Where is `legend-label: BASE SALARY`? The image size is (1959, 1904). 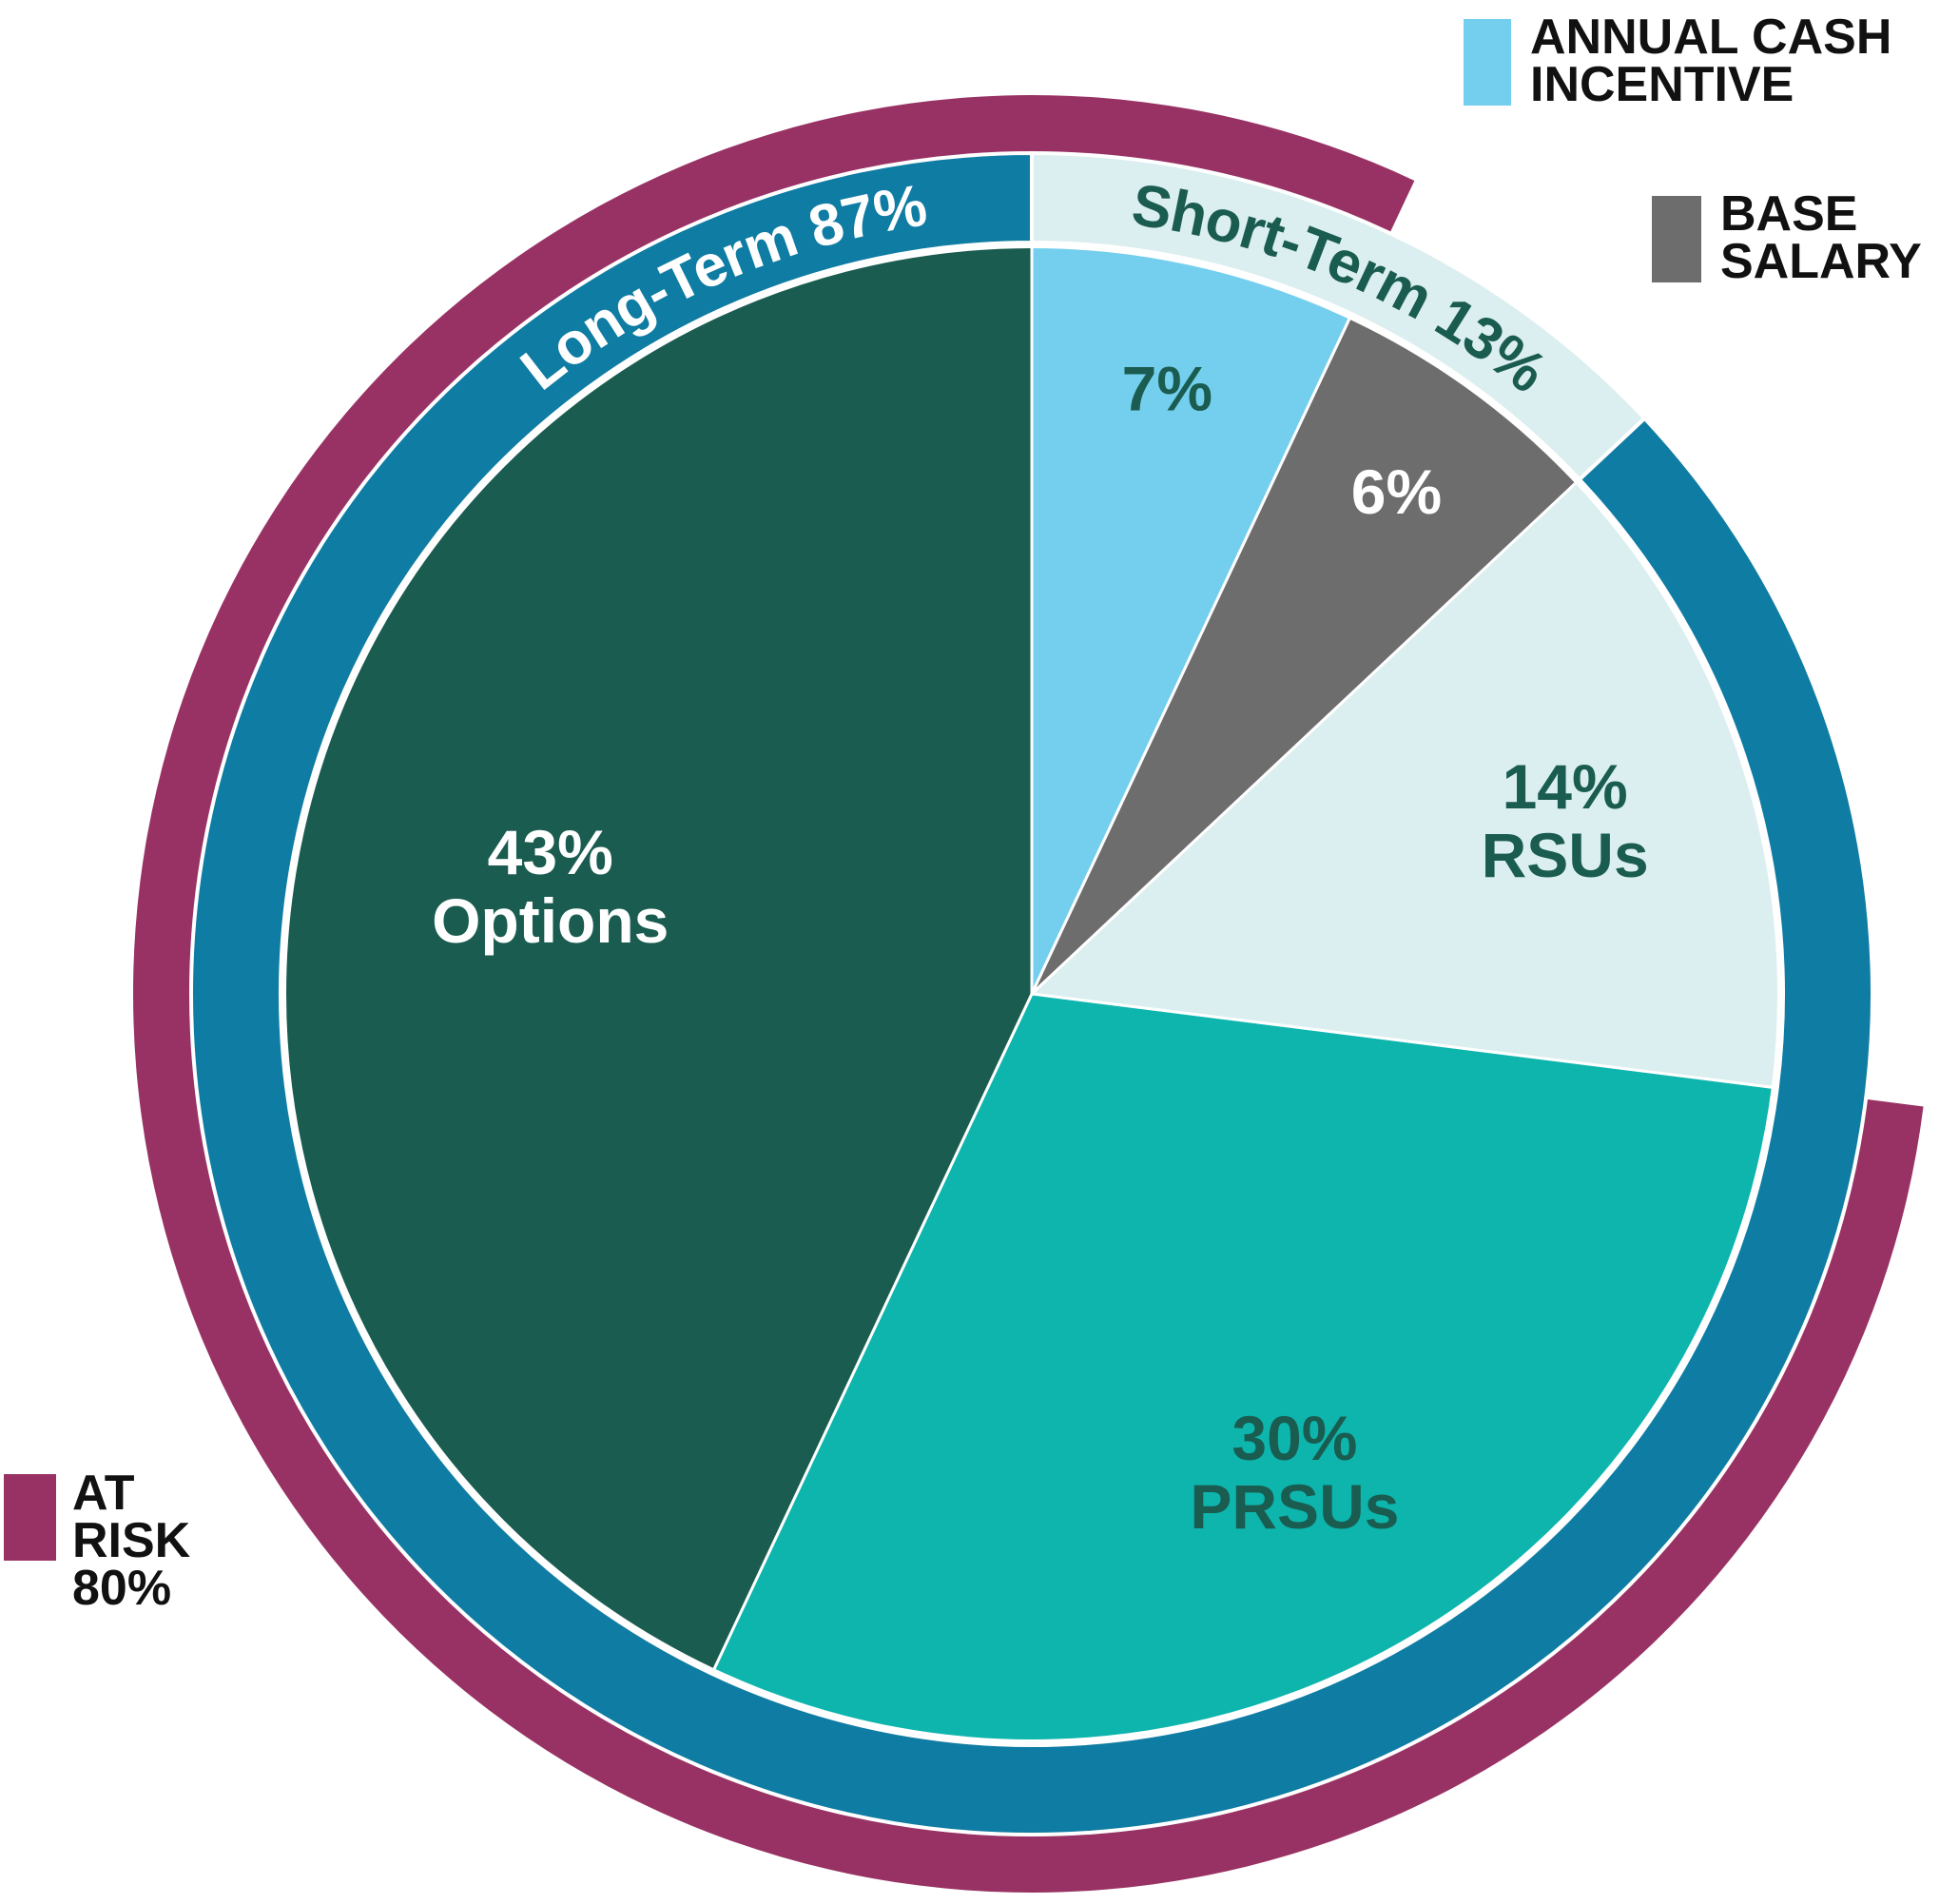
legend-label: BASE SALARY is located at coordinates (1821, 238).